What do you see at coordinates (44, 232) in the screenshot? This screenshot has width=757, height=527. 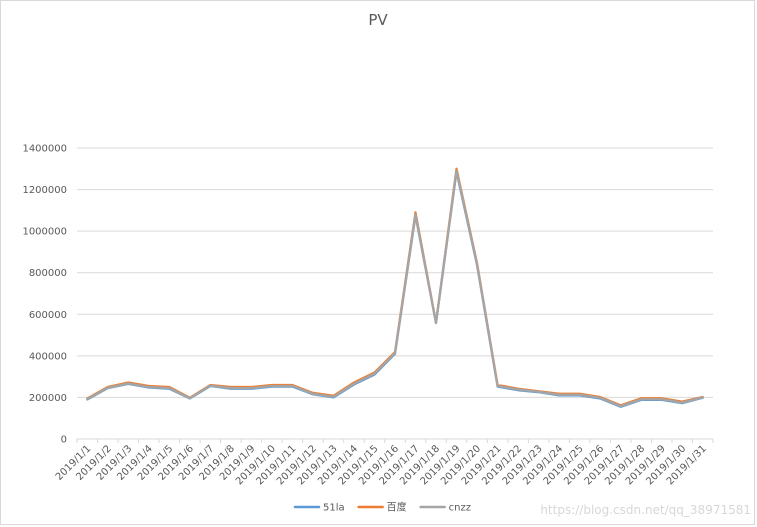 I see `y-tick-label: 1000000` at bounding box center [44, 232].